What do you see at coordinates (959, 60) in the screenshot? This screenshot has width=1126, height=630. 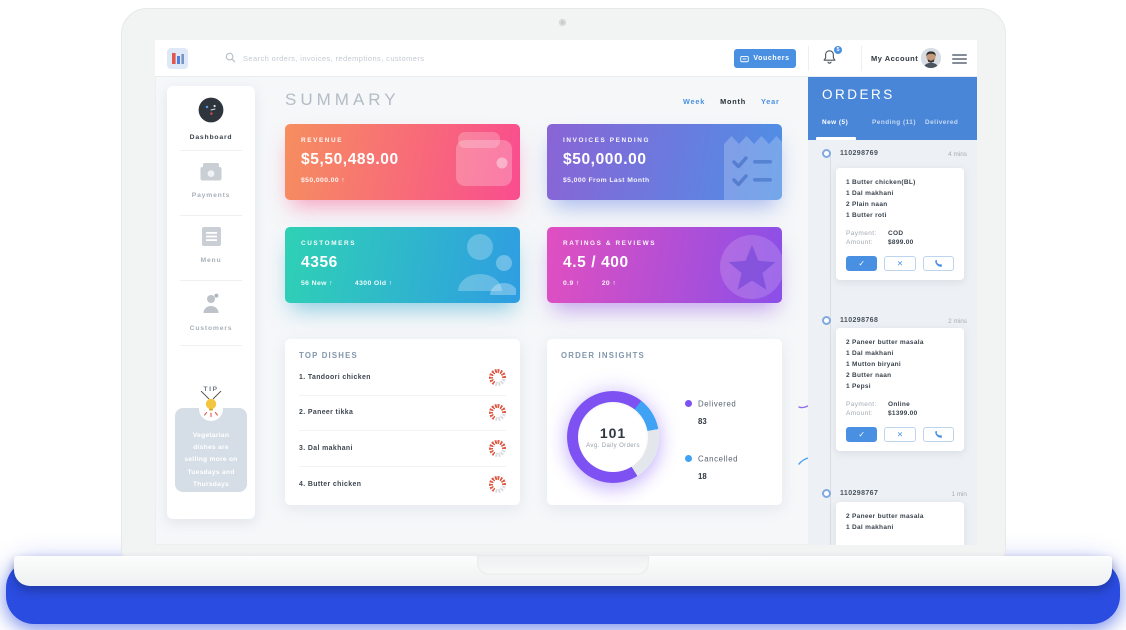 I see `menu-toggle` at bounding box center [959, 60].